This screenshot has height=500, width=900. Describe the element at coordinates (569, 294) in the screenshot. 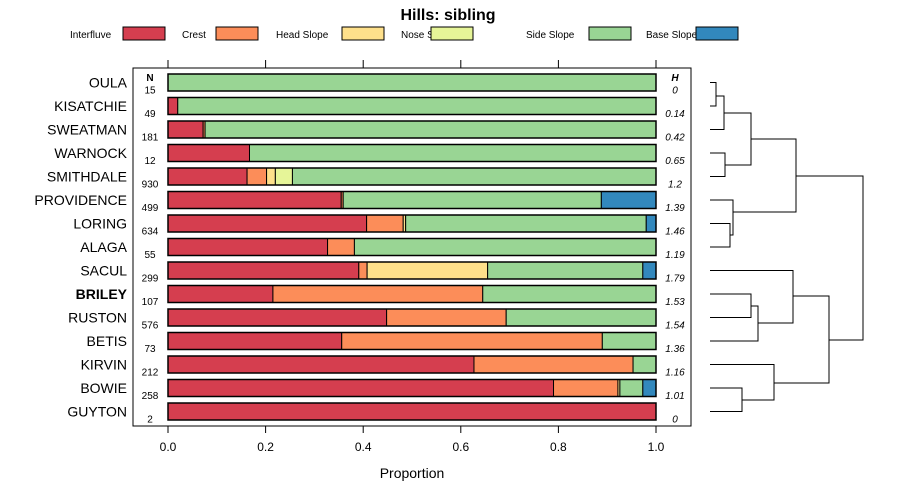

I see `bar-briley-side-slope` at that location.